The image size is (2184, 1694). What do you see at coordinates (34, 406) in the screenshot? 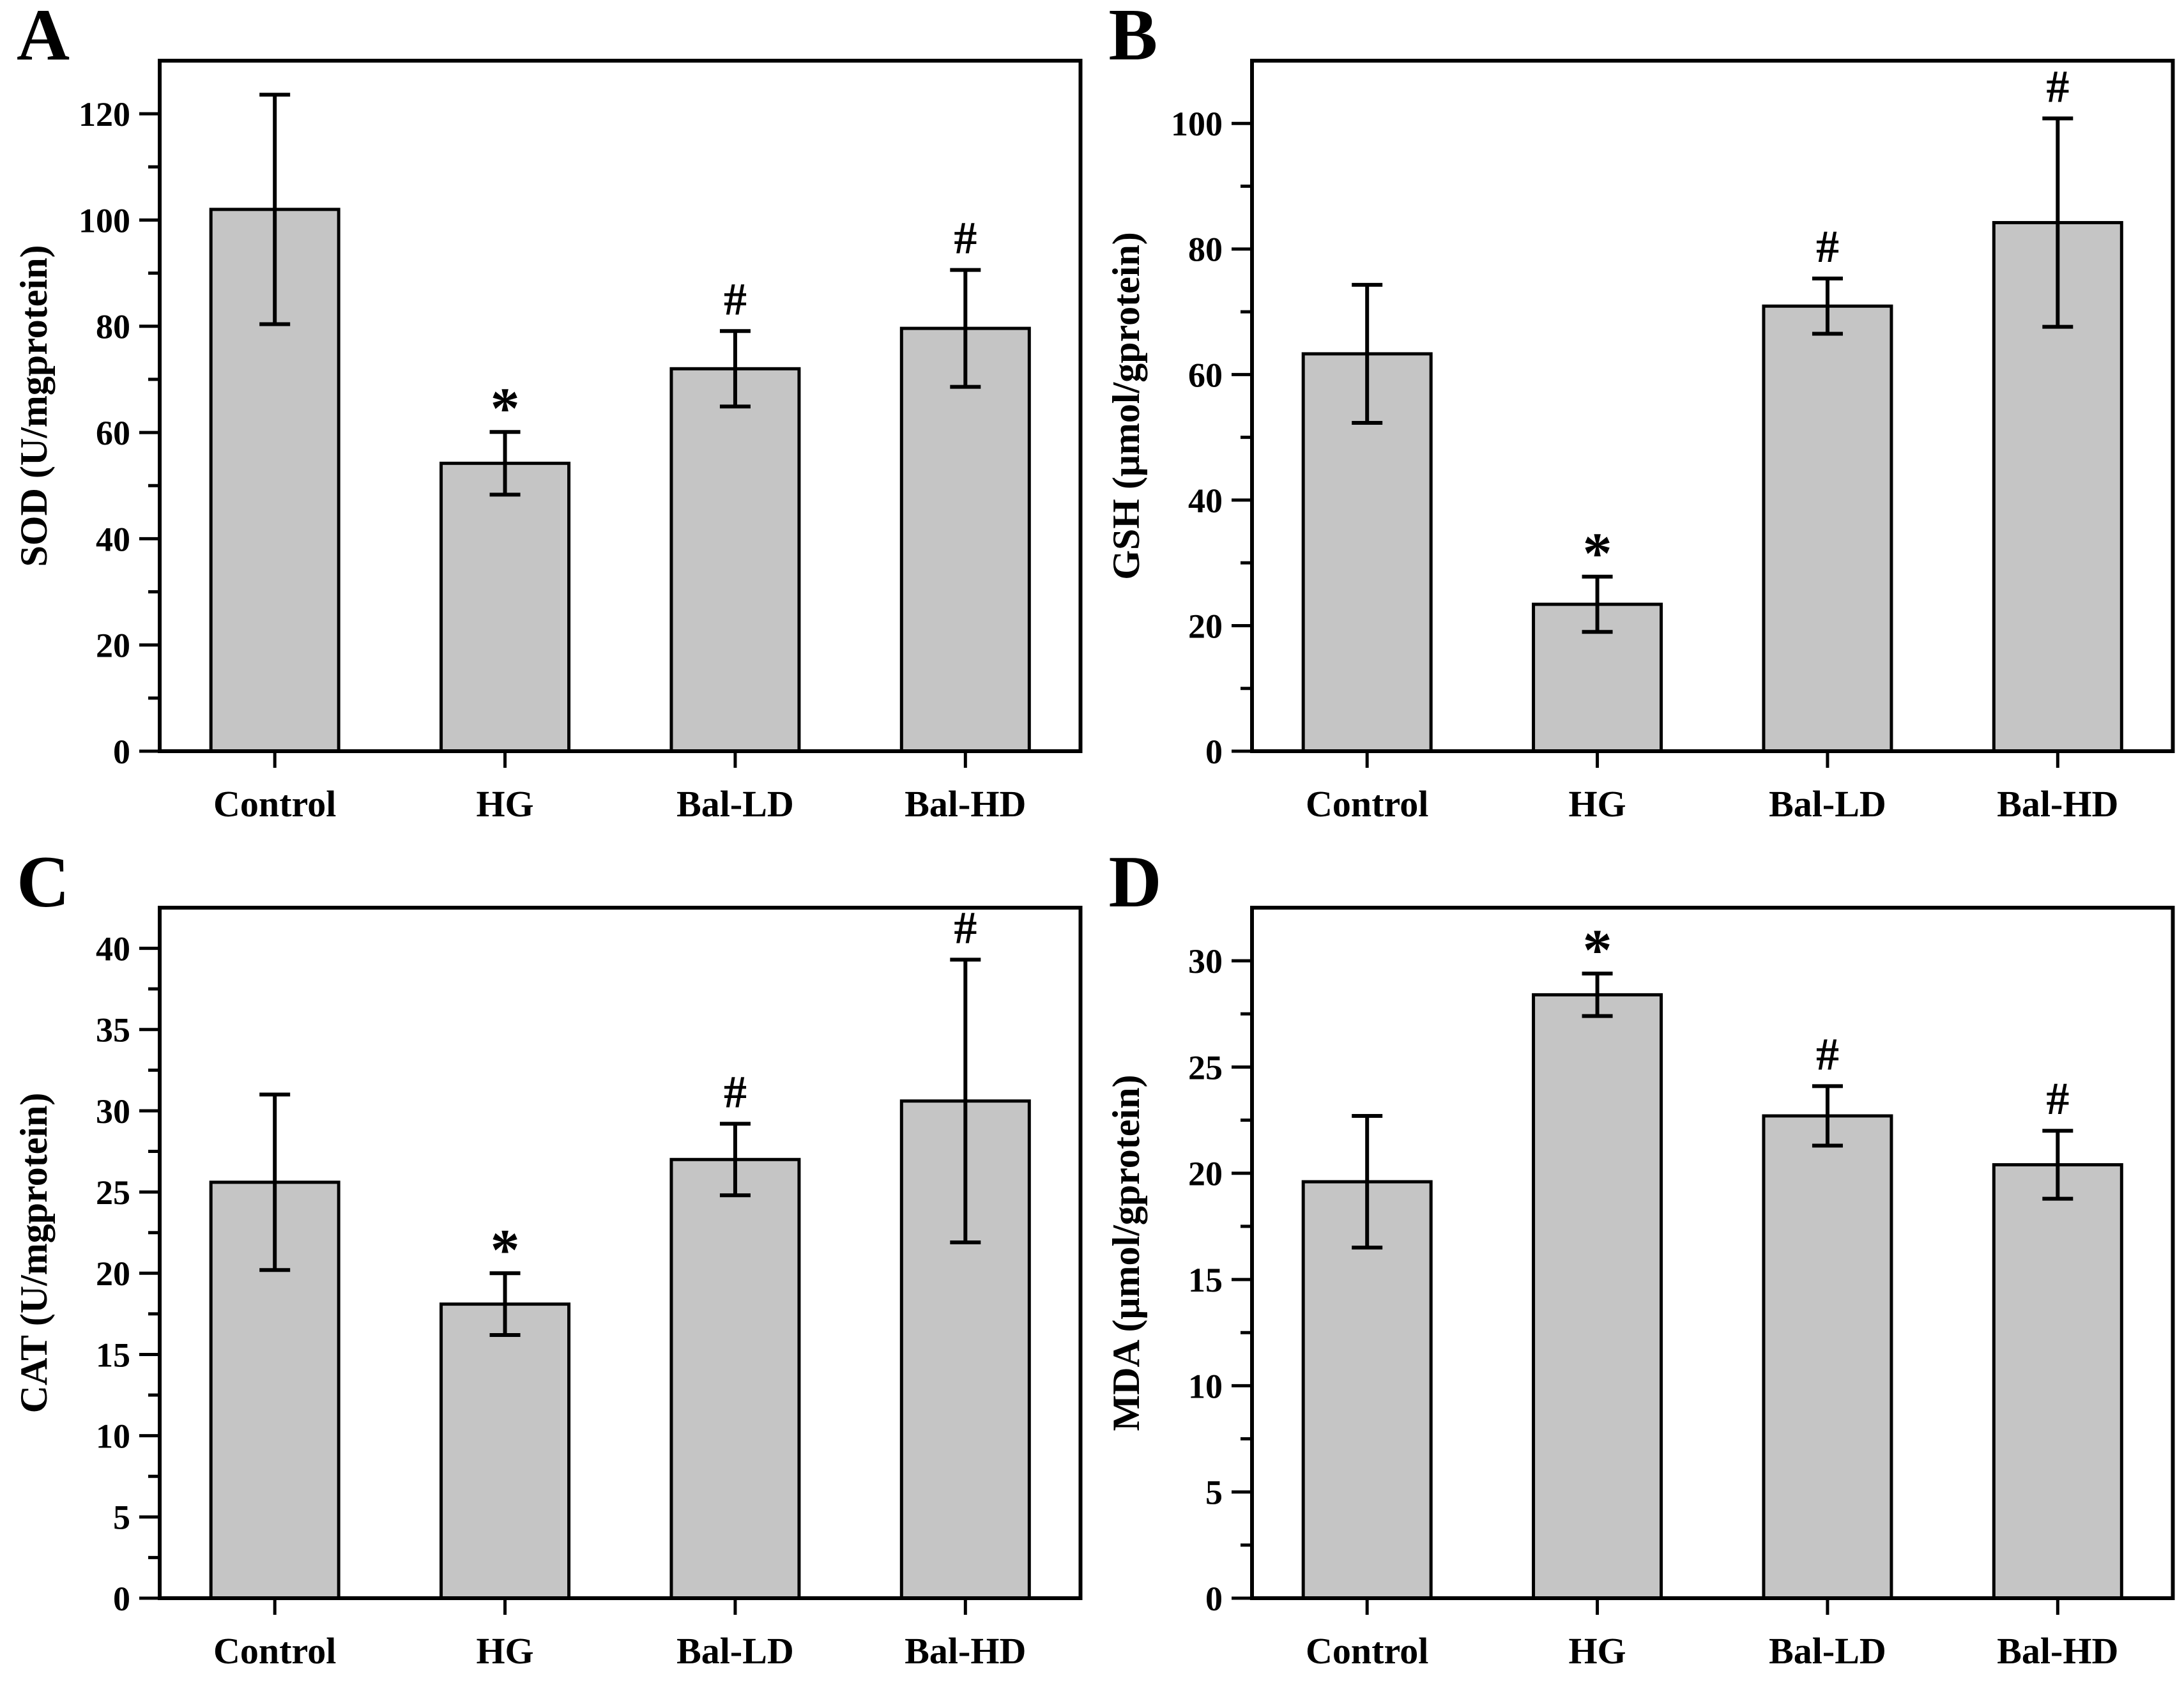
I see `y-axis-title: SOD (U/mgprotein)` at bounding box center [34, 406].